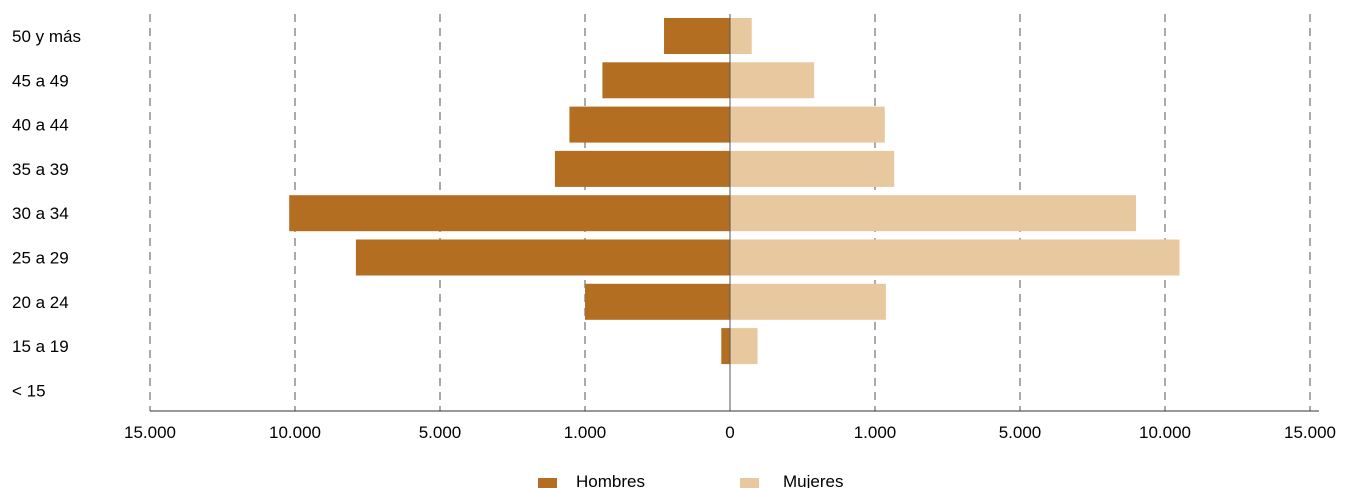 Image resolution: width=1345 pixels, height=488 pixels. I want to click on y-axis-label: 25 a 29, so click(40, 258).